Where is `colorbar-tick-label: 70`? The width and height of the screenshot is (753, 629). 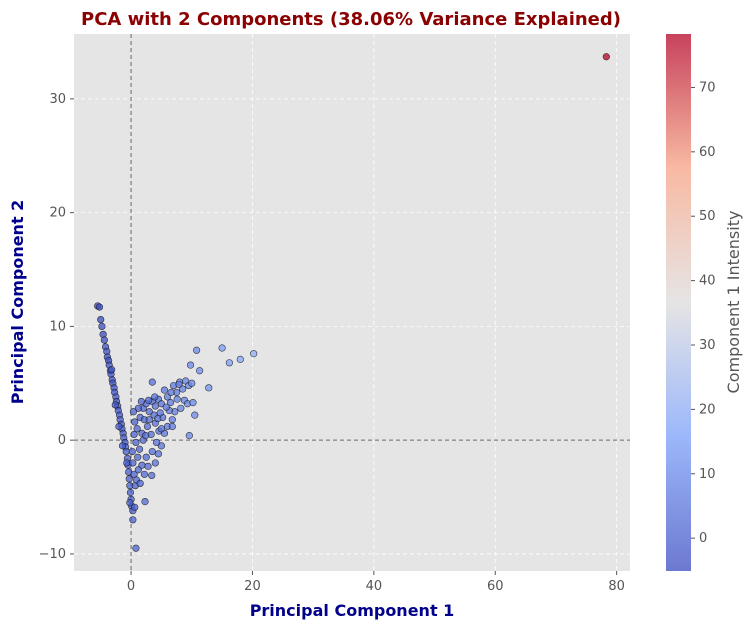 colorbar-tick-label: 70 is located at coordinates (707, 87).